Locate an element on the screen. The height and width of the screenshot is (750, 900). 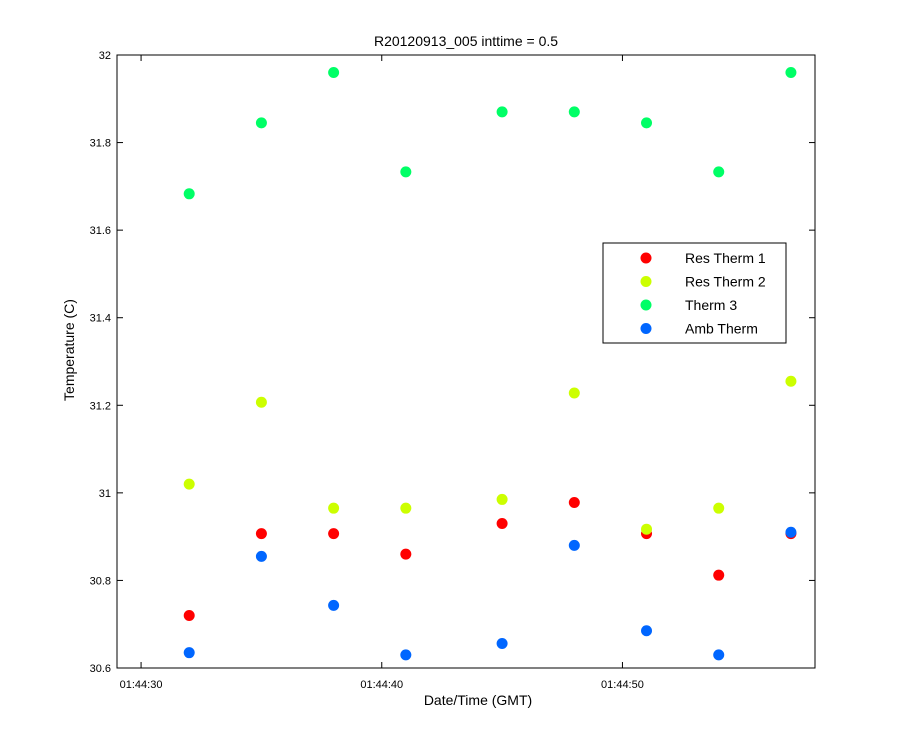
y-tick-label: 30.8 is located at coordinates (100, 581).